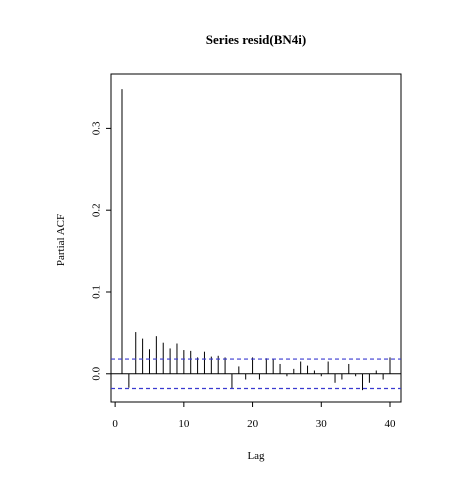 The width and height of the screenshot is (474, 481). I want to click on x-tick-label-30: 30, so click(322, 424).